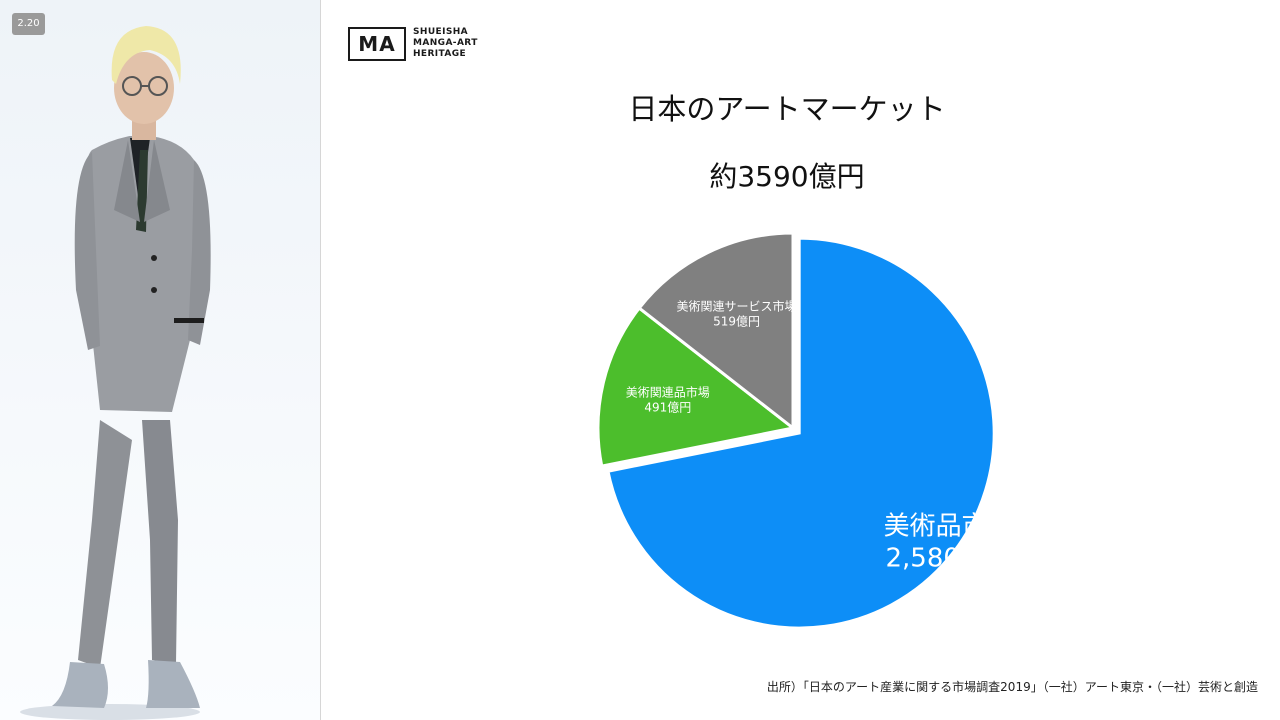  What do you see at coordinates (948, 559) in the screenshot?
I see `slice-value-0: 2,580億円` at bounding box center [948, 559].